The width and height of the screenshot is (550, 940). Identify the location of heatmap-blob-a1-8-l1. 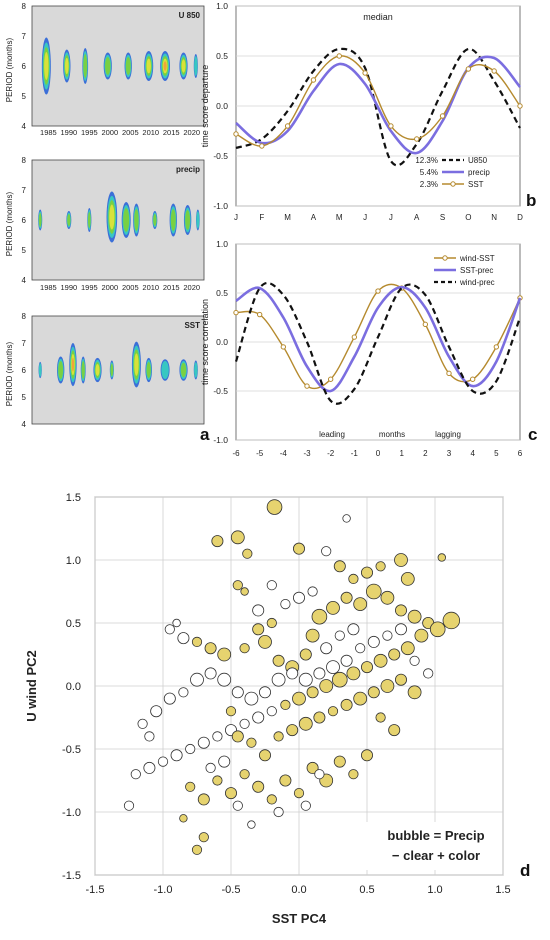
(196, 66).